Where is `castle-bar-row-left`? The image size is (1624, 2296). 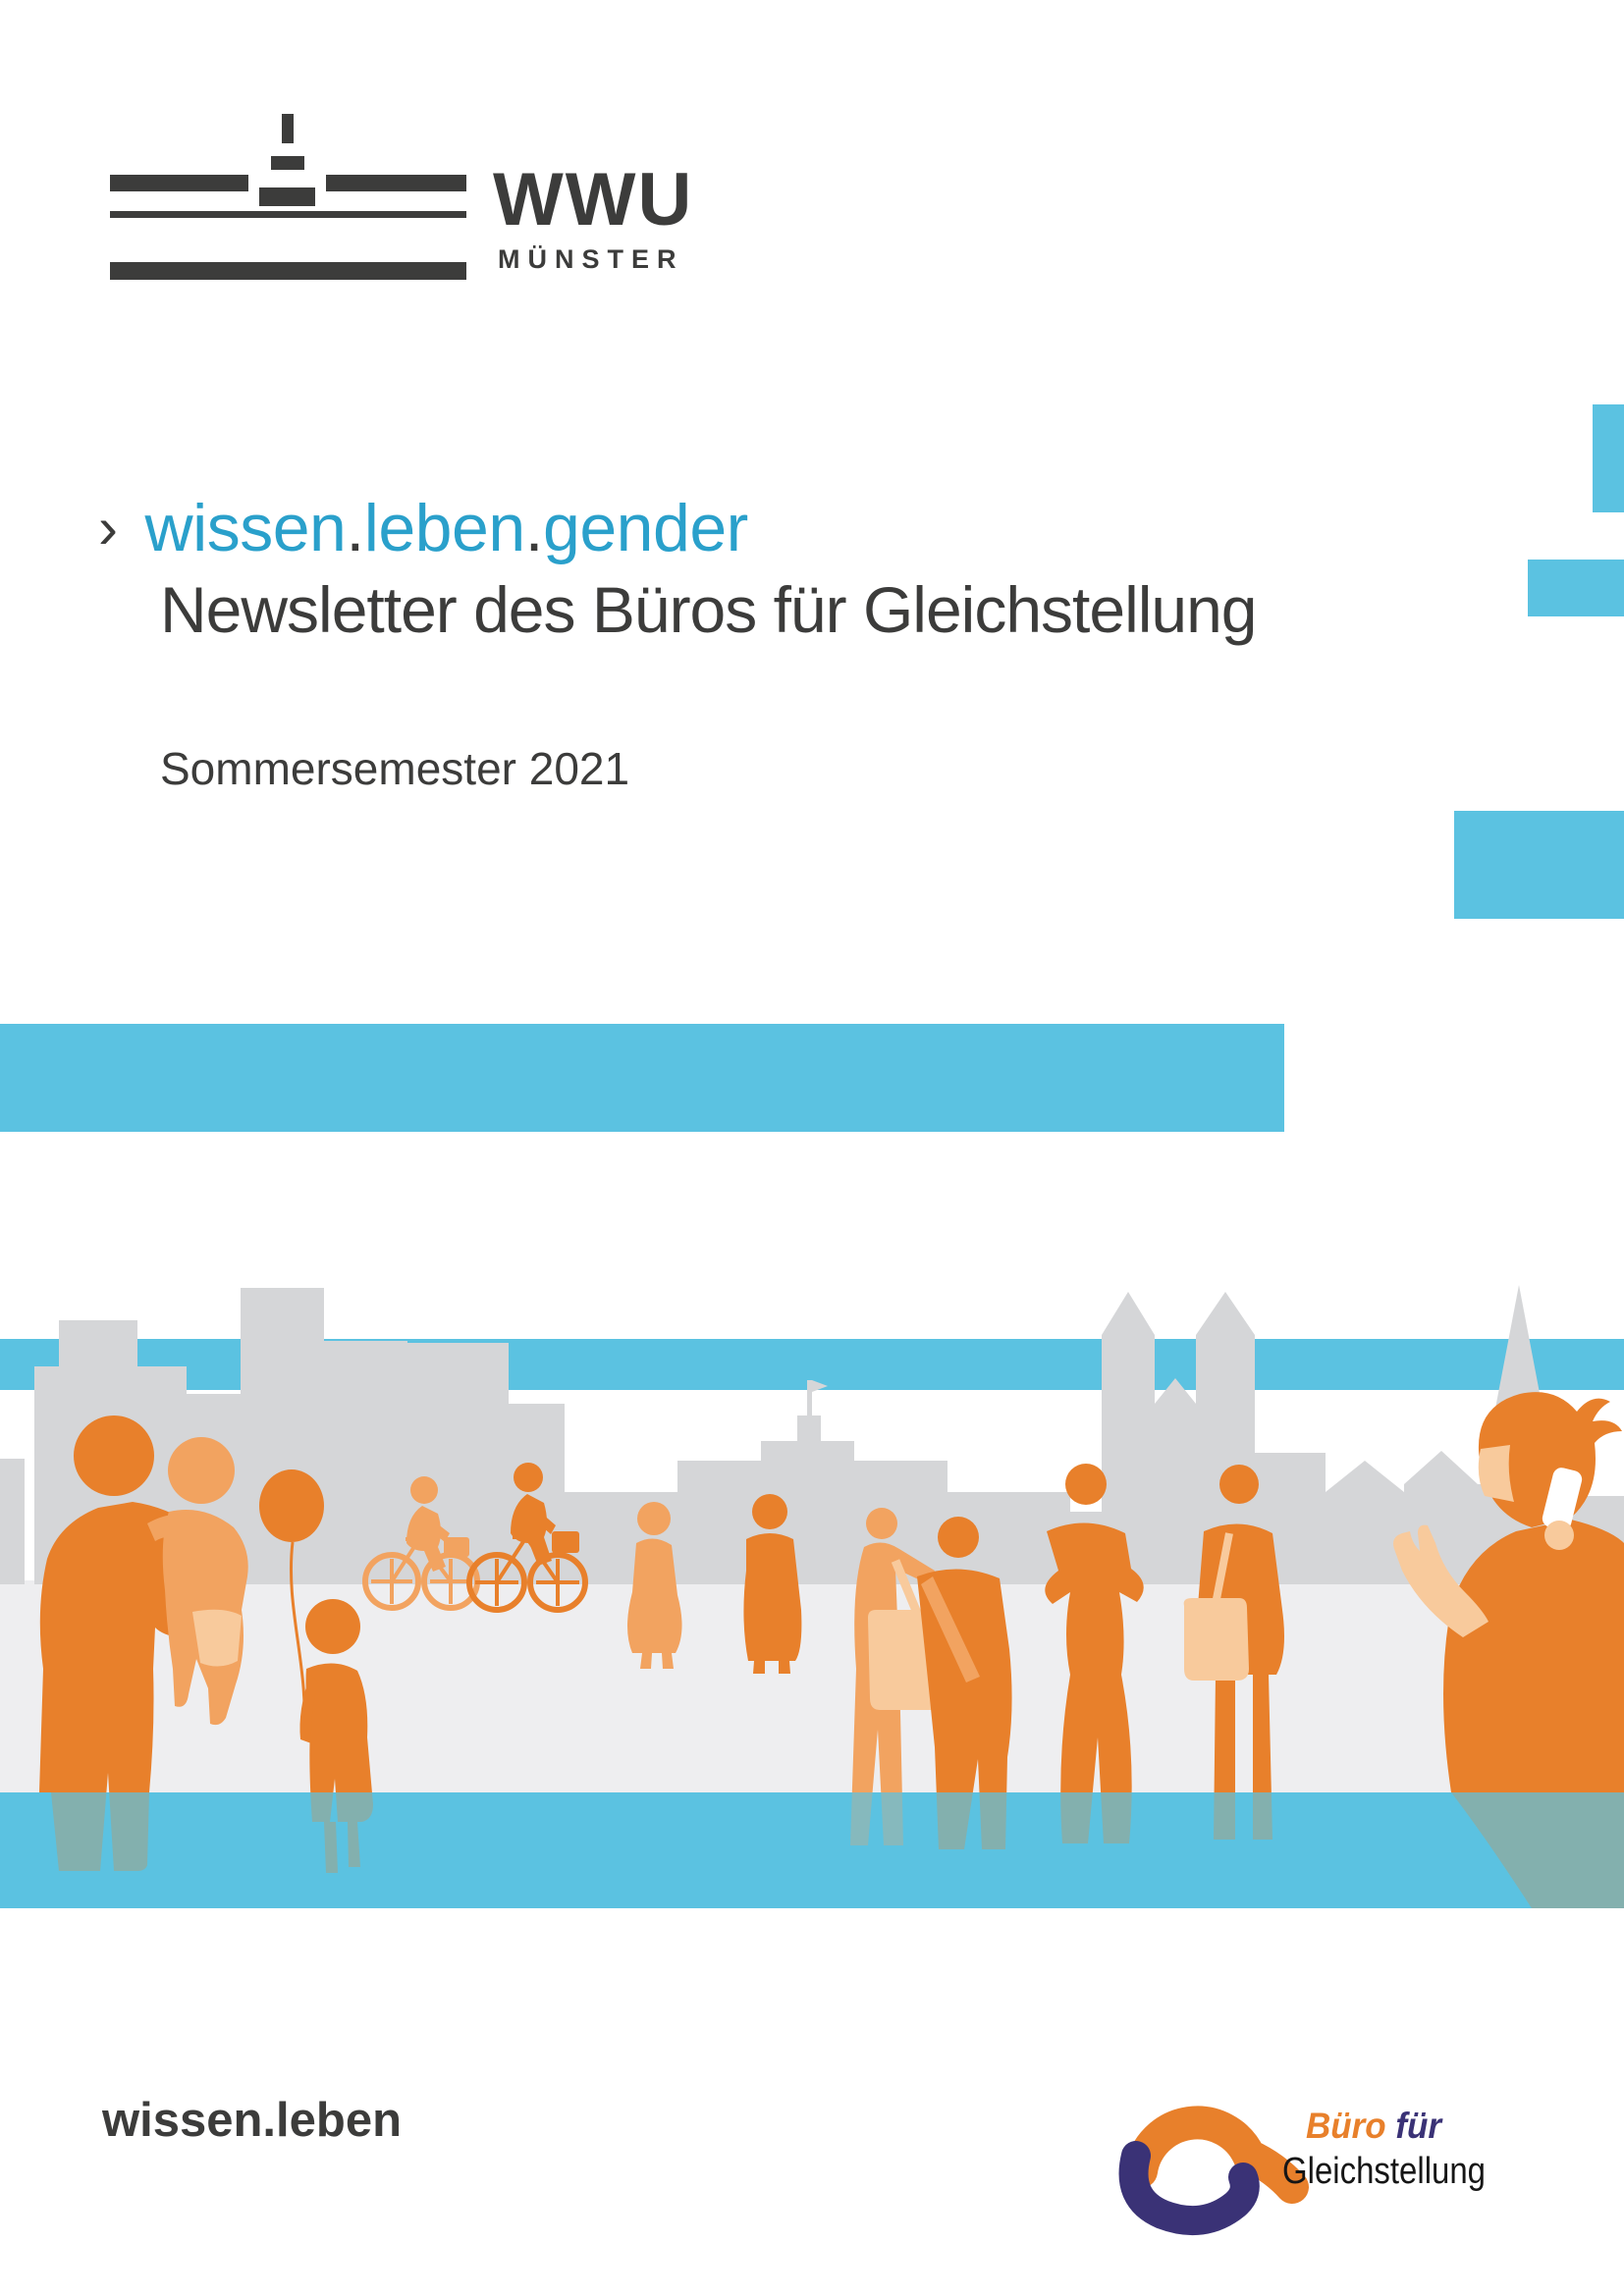
castle-bar-row-left is located at coordinates (179, 183).